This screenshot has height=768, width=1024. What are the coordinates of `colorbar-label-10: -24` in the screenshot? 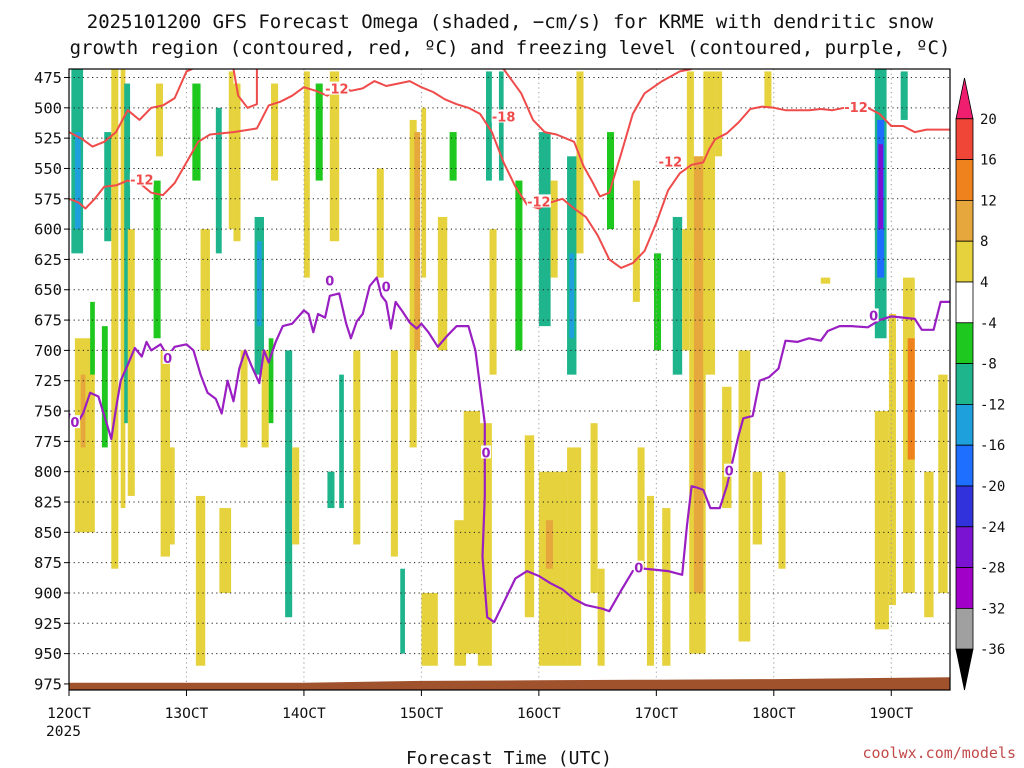 It's located at (992, 528).